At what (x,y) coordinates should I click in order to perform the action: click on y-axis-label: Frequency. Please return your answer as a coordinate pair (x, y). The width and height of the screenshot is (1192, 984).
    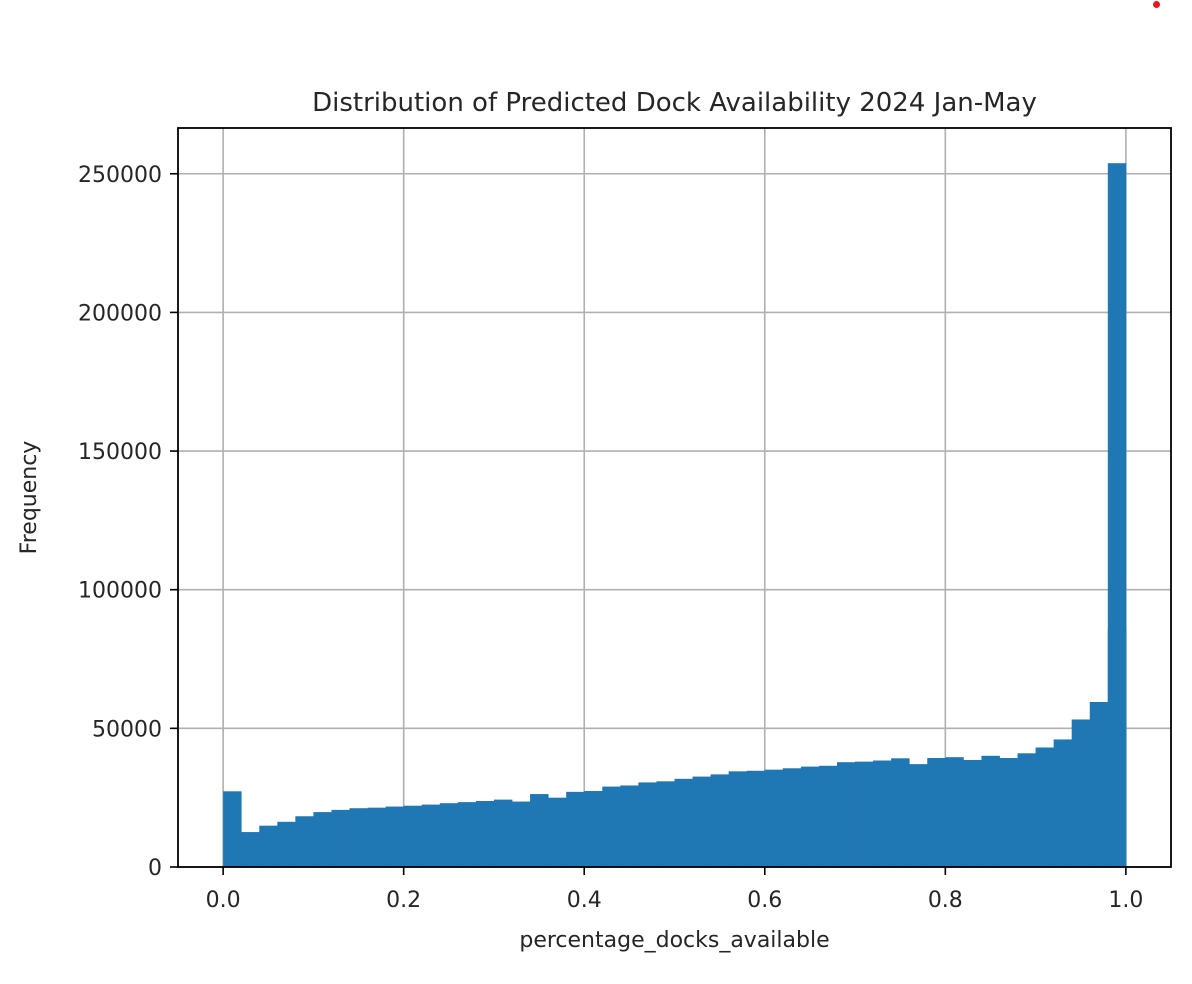
    Looking at the image, I should click on (29, 498).